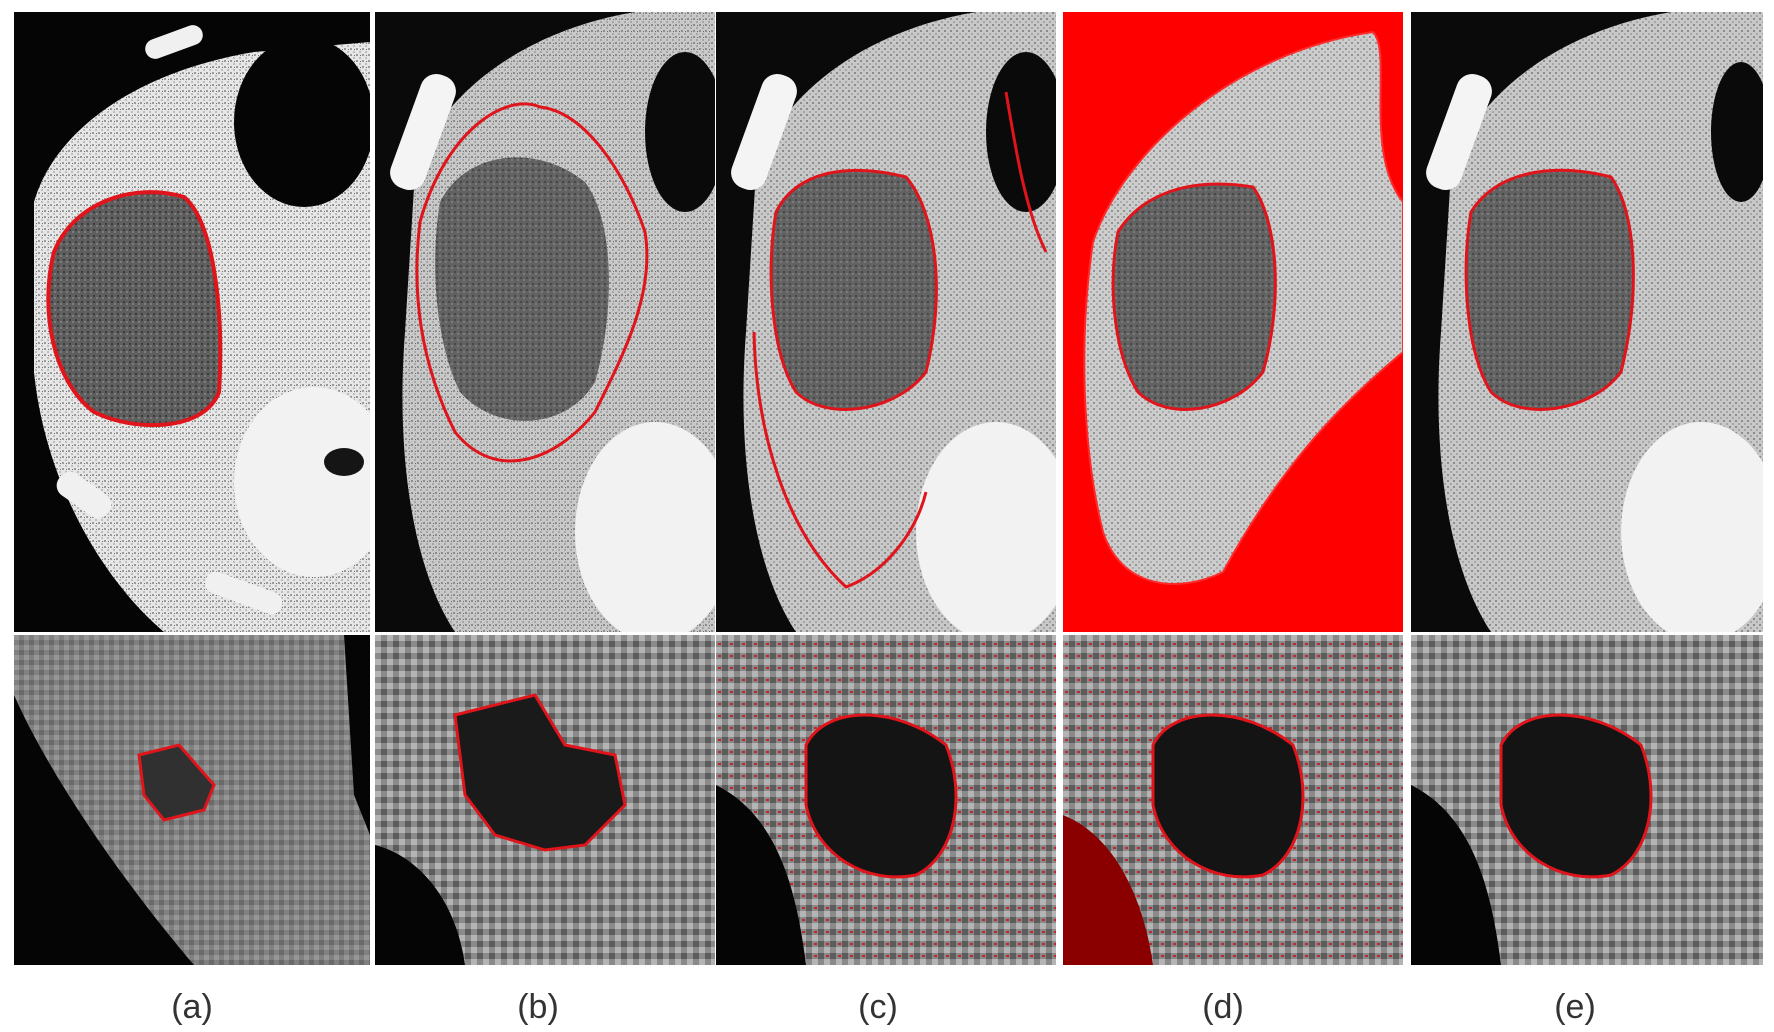 The width and height of the screenshot is (1774, 1032). I want to click on panel-a-bottom, so click(192, 800).